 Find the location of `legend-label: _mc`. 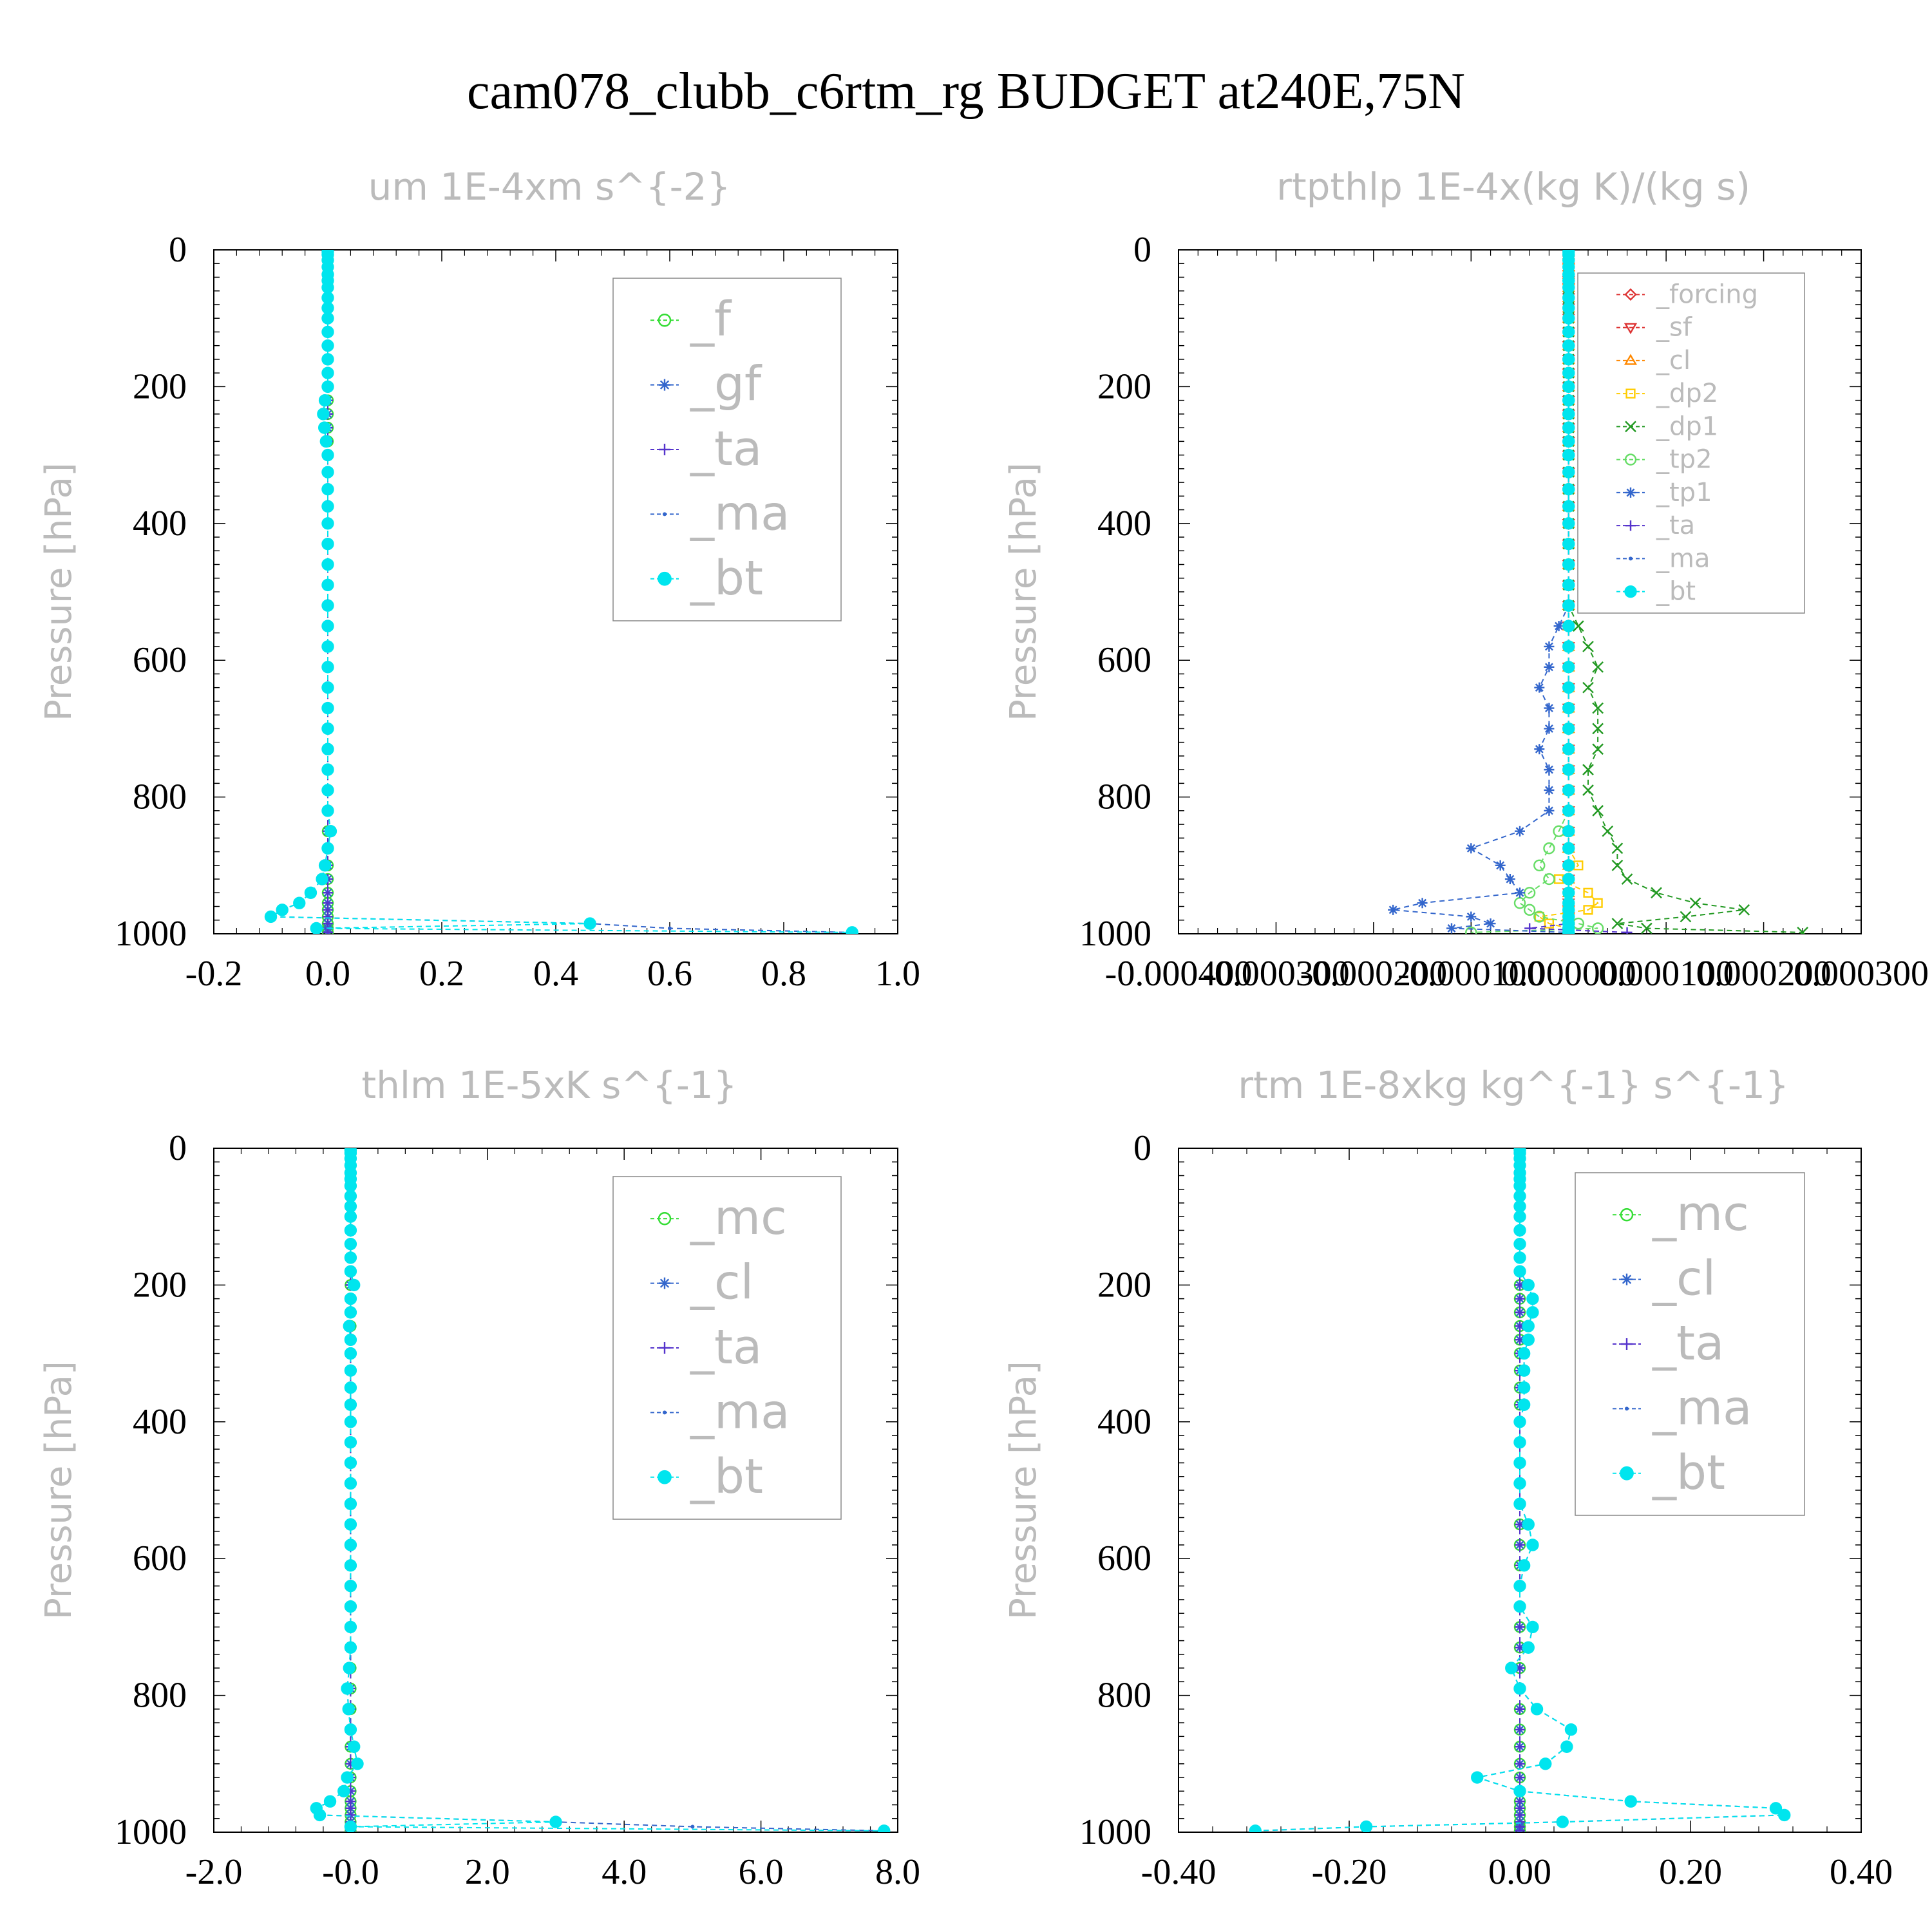

legend-label: _mc is located at coordinates (739, 1218).